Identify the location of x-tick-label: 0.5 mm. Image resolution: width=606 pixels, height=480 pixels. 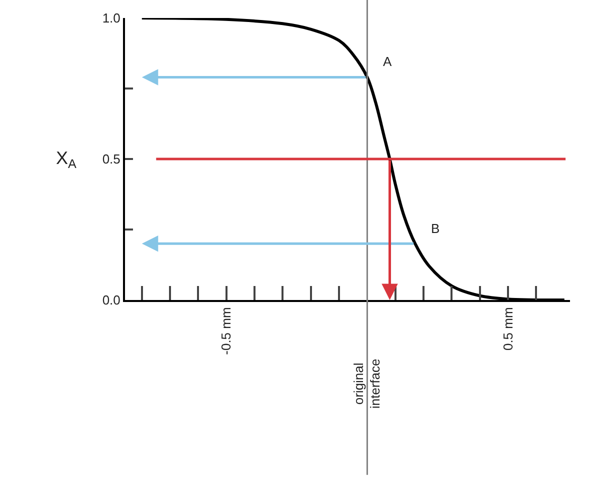
(508, 329).